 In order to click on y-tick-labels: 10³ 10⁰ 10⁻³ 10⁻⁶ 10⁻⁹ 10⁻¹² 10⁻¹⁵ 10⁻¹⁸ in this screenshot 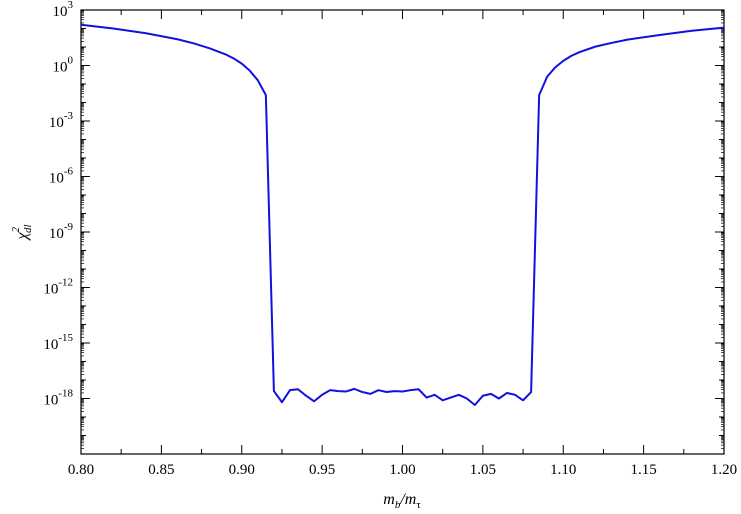, I will do `click(58, 204)`.